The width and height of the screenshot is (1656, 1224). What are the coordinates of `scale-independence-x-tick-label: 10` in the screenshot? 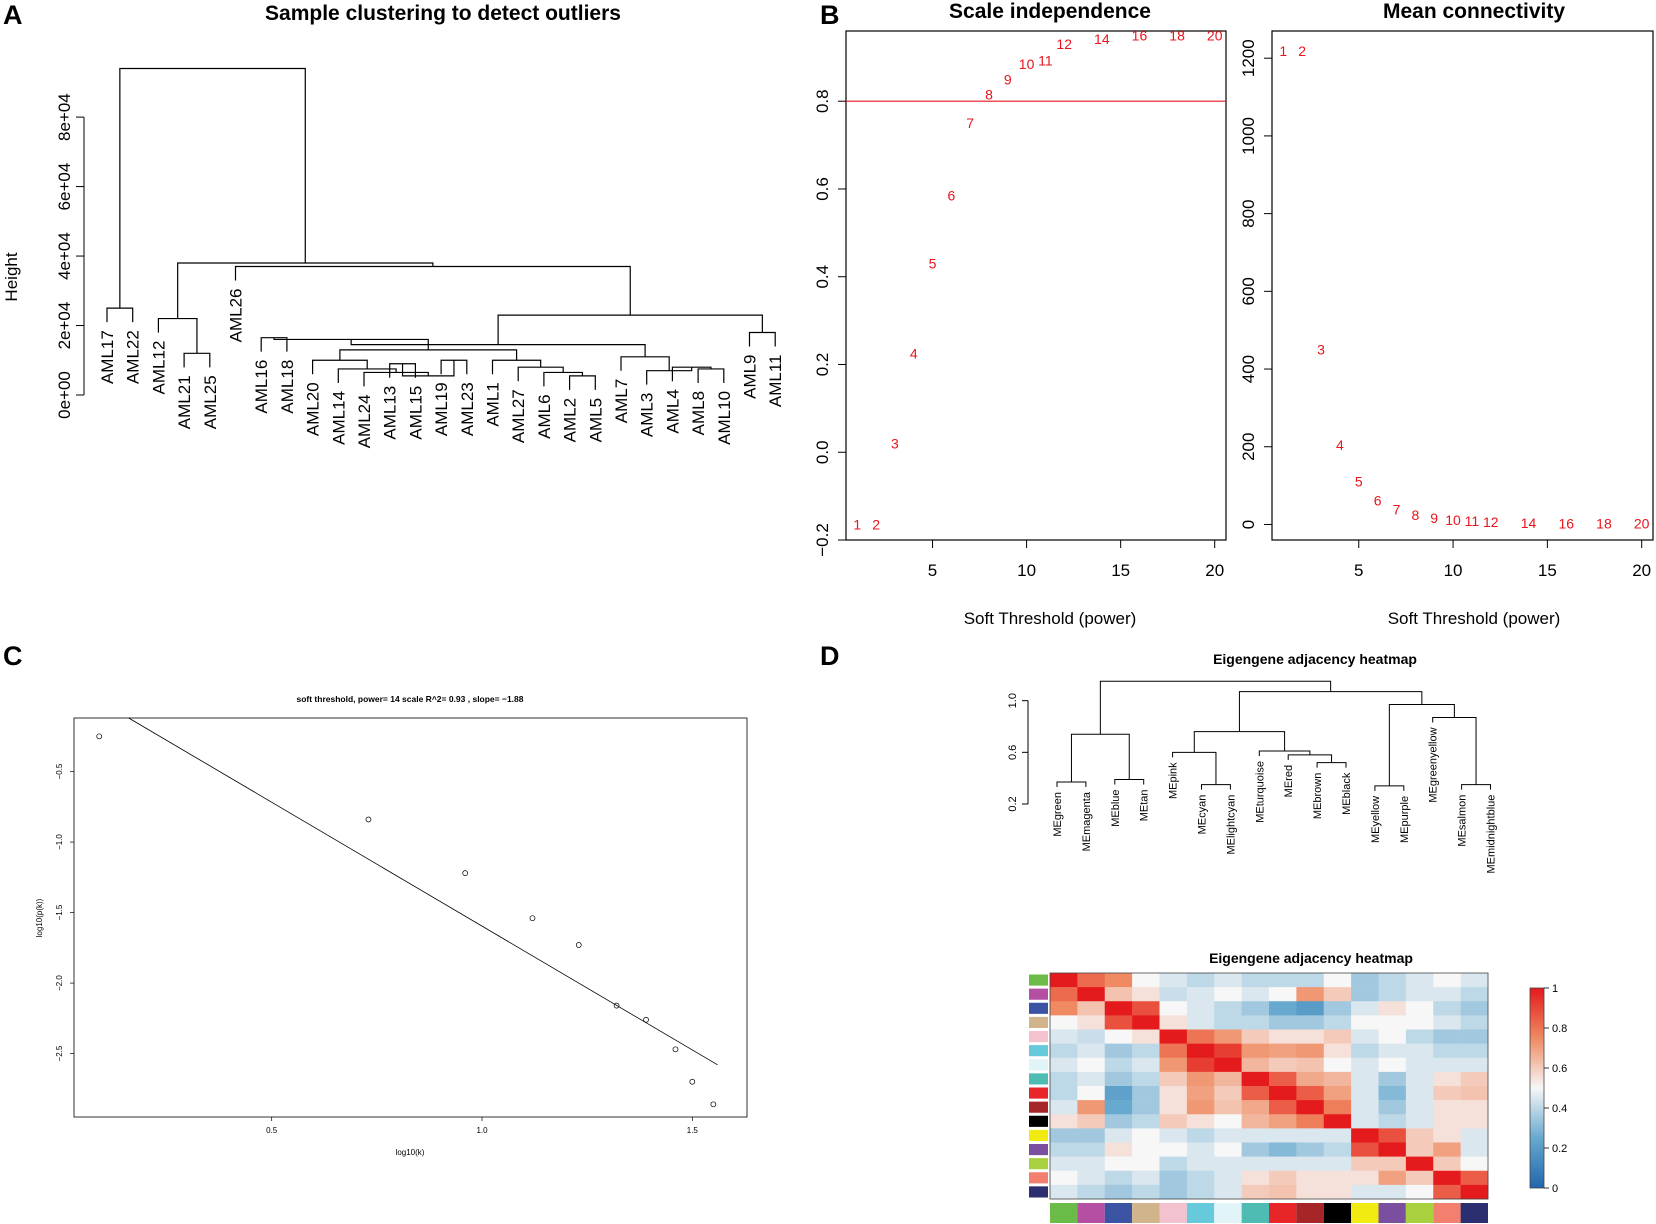 It's located at (1026, 570).